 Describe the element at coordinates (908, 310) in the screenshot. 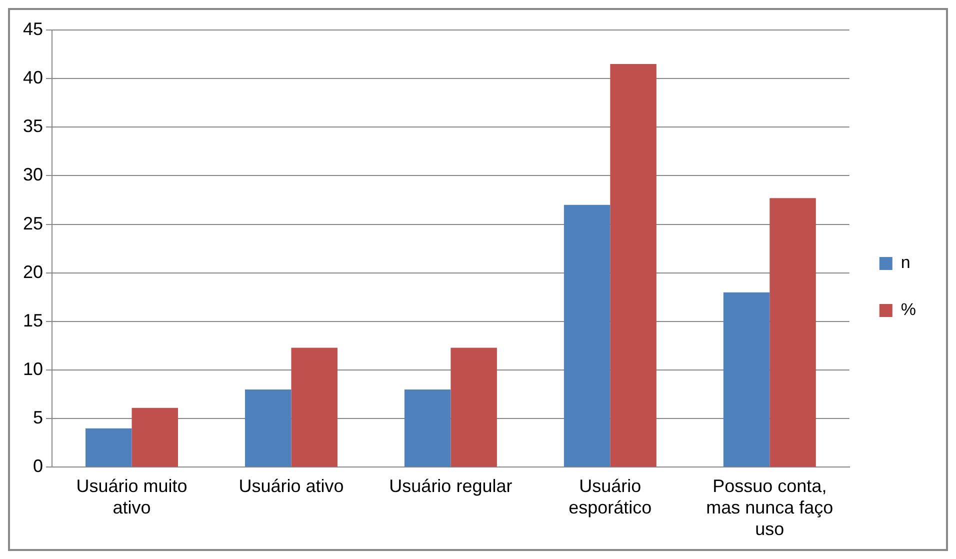

I see `legend-label: %` at that location.